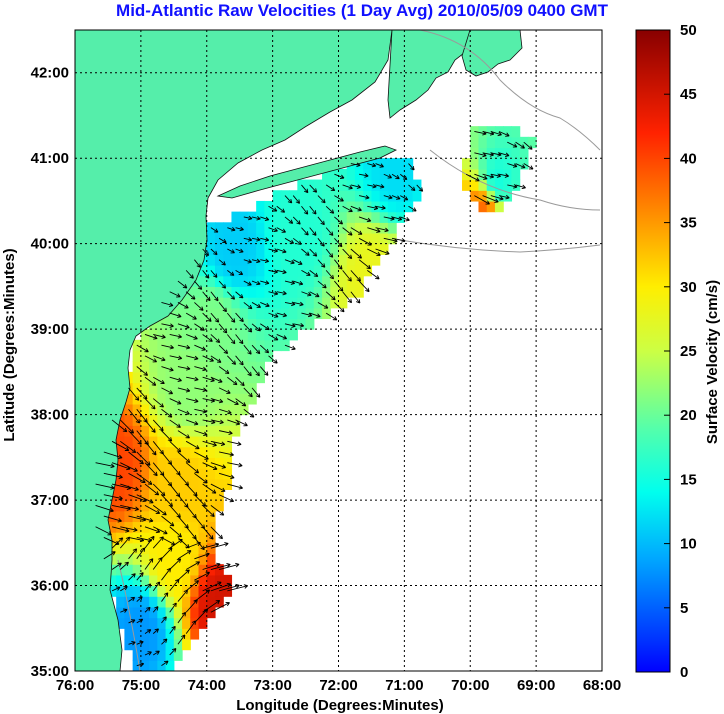 Image resolution: width=724 pixels, height=714 pixels. I want to click on colorbar-label: Surface Velocity (cm/s), so click(712, 362).